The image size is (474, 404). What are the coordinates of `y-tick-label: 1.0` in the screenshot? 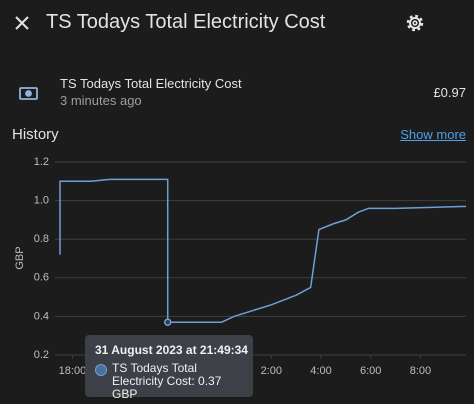 It's located at (41, 201).